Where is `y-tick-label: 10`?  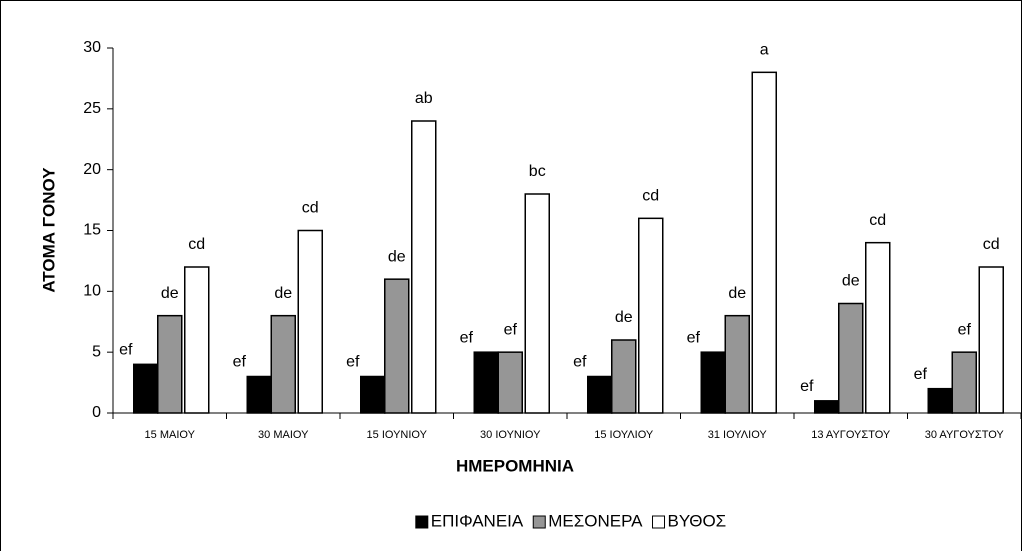
y-tick-label: 10 is located at coordinates (92, 291).